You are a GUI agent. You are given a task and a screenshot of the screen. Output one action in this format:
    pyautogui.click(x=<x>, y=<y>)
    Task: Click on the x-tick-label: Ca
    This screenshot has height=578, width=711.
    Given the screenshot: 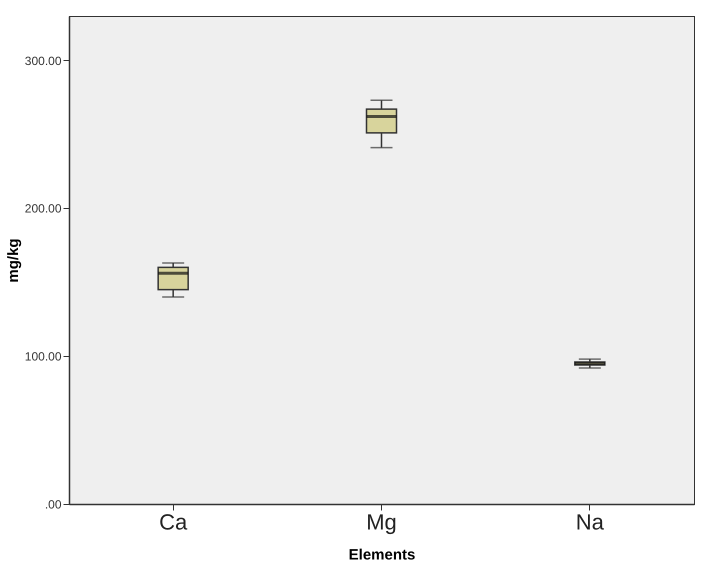 What is the action you would take?
    pyautogui.click(x=173, y=522)
    